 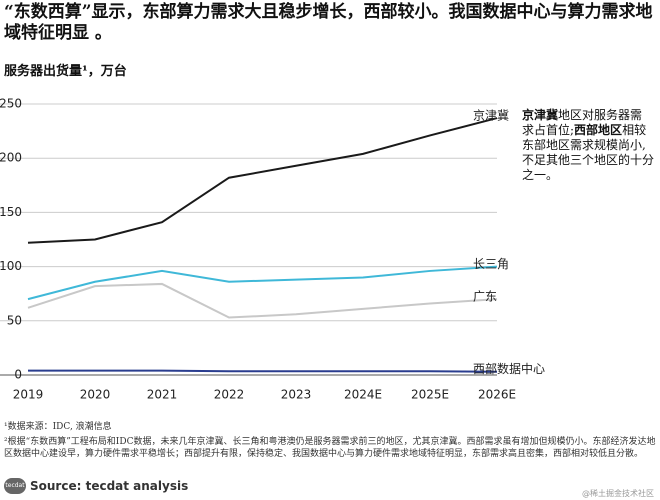 What do you see at coordinates (18, 375) in the screenshot?
I see `y-tick-label: 0` at bounding box center [18, 375].